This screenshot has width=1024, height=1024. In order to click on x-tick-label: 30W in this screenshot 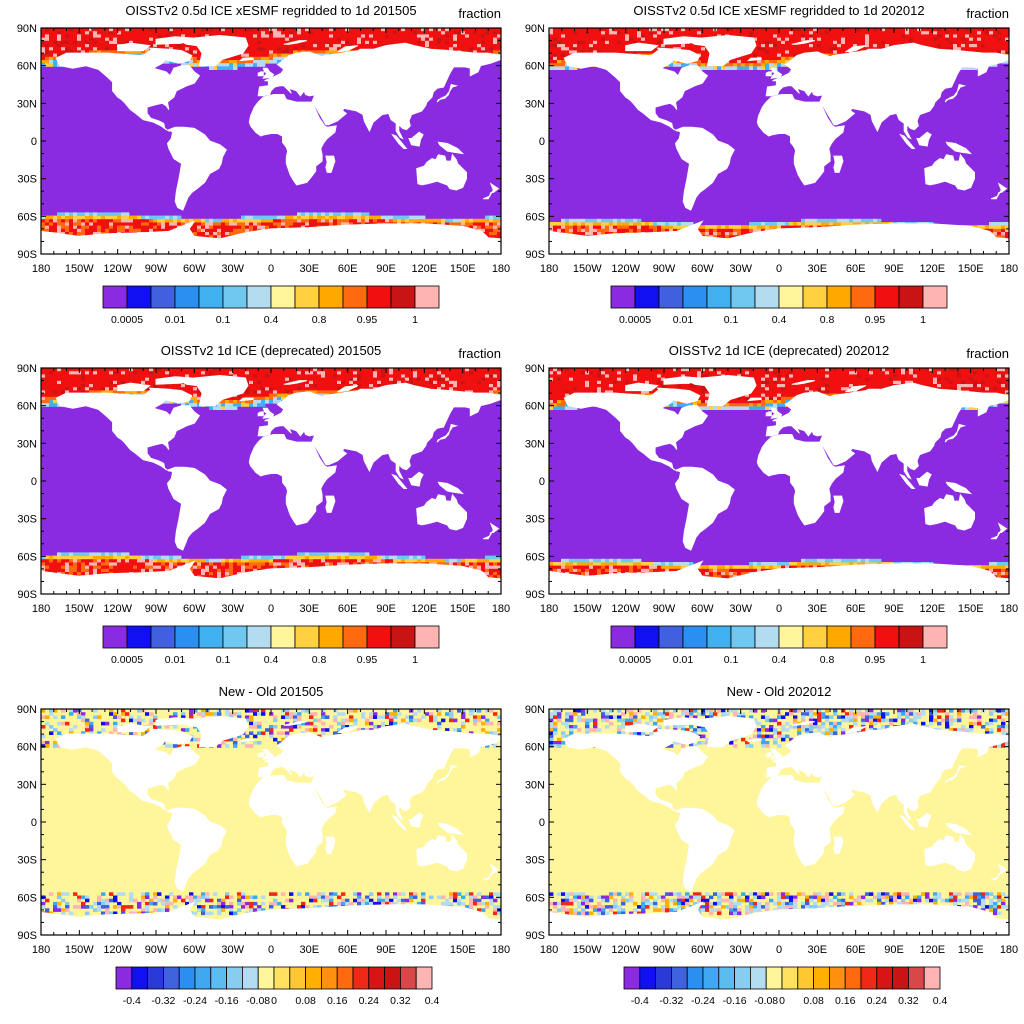, I will do `click(232, 269)`.